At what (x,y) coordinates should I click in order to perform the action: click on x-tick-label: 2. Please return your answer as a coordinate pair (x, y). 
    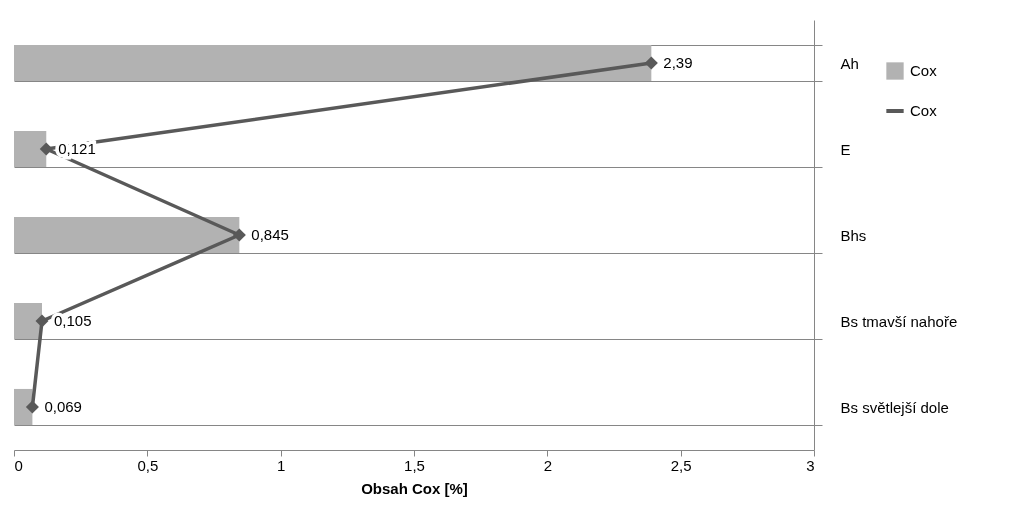
    Looking at the image, I should click on (548, 465).